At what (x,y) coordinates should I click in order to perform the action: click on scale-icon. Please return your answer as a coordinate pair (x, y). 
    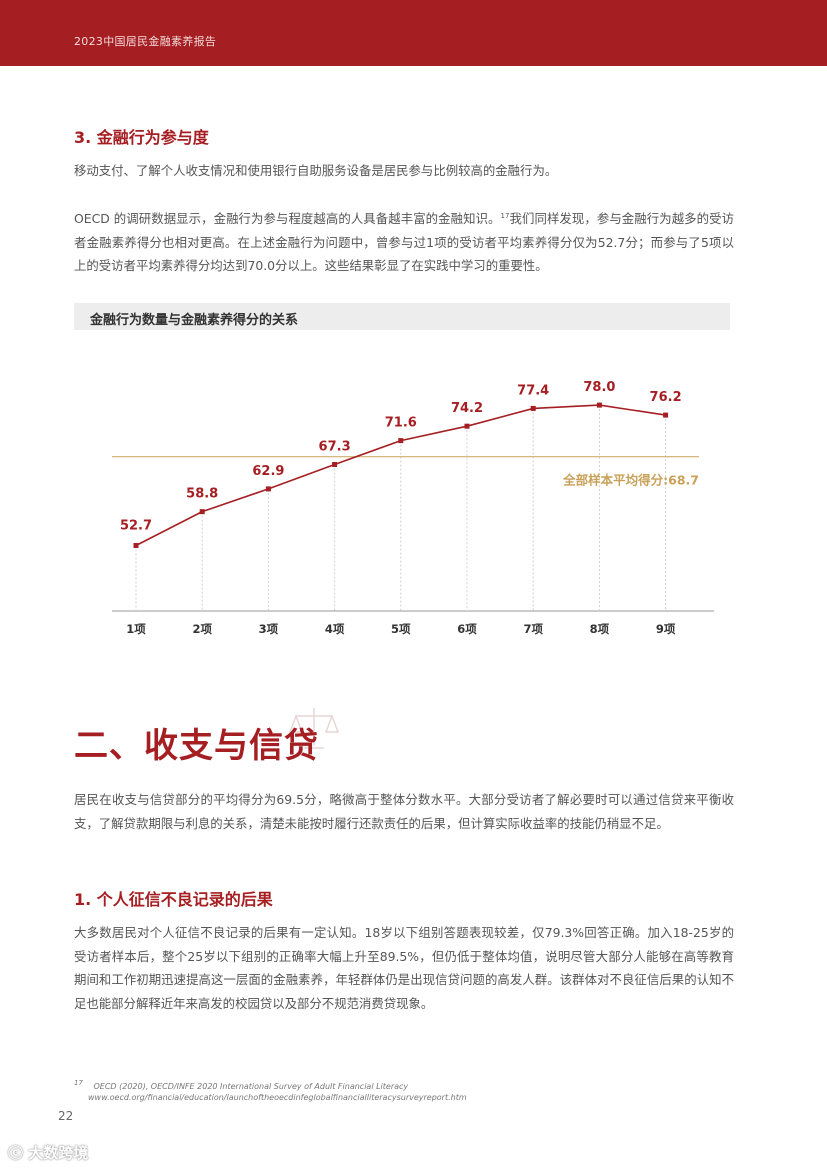
    Looking at the image, I should click on (314, 728).